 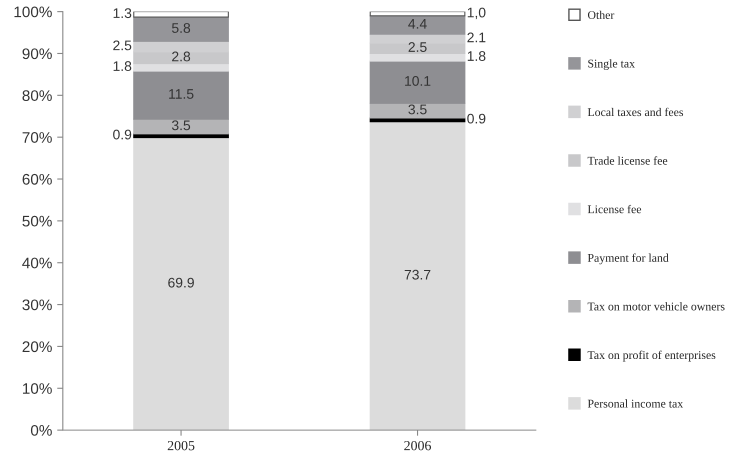 What do you see at coordinates (37, 263) in the screenshot?
I see `y-tick-label: 40%` at bounding box center [37, 263].